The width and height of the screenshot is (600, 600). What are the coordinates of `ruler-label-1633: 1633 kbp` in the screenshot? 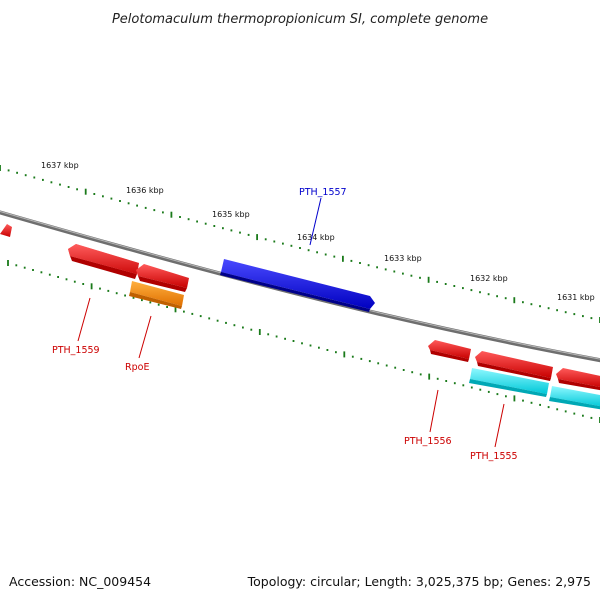 It's located at (403, 258).